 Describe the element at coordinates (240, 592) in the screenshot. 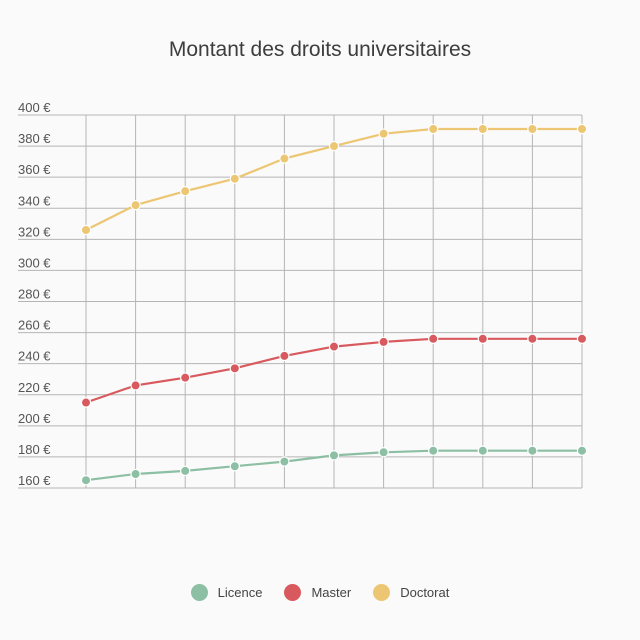

I see `legend-label: Licence` at that location.